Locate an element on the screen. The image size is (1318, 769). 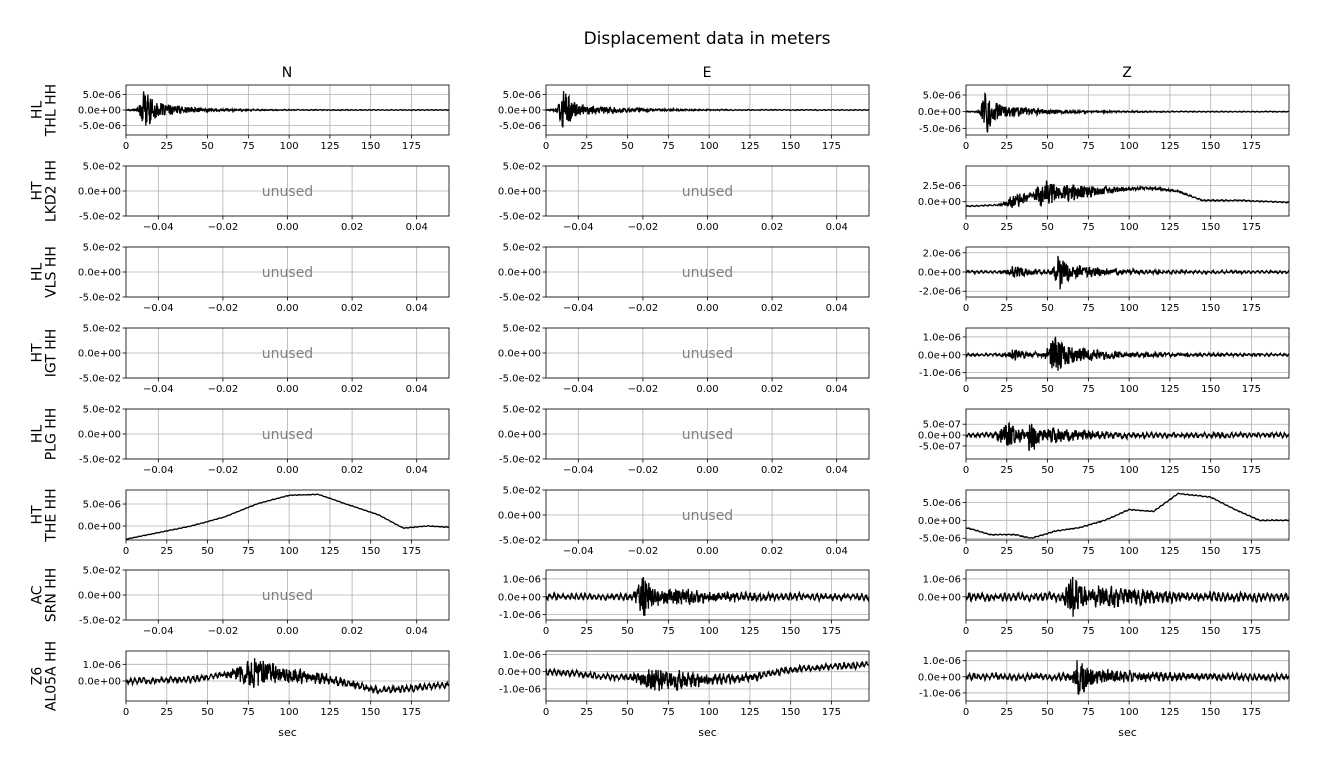
station-channel: THE HH is located at coordinates (52, 515).